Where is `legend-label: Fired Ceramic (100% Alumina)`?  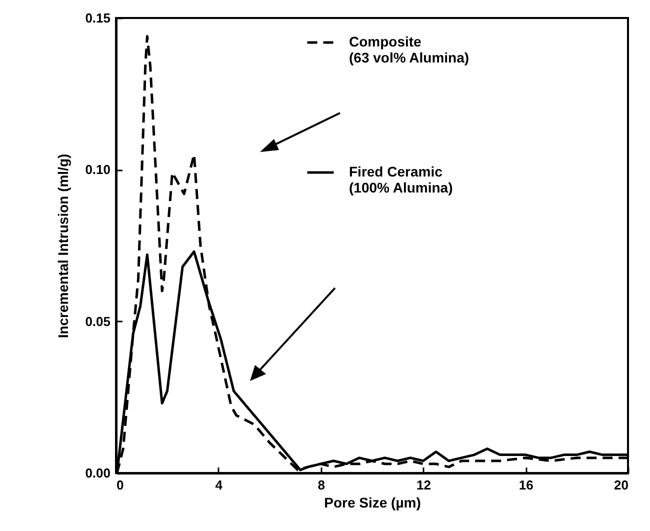 legend-label: Fired Ceramic (100% Alumina) is located at coordinates (401, 180).